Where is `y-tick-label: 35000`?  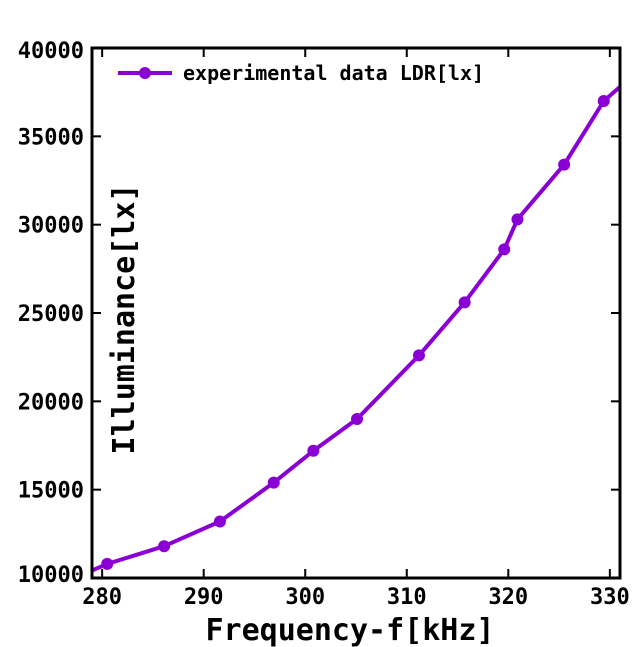
y-tick-label: 35000 is located at coordinates (51, 137).